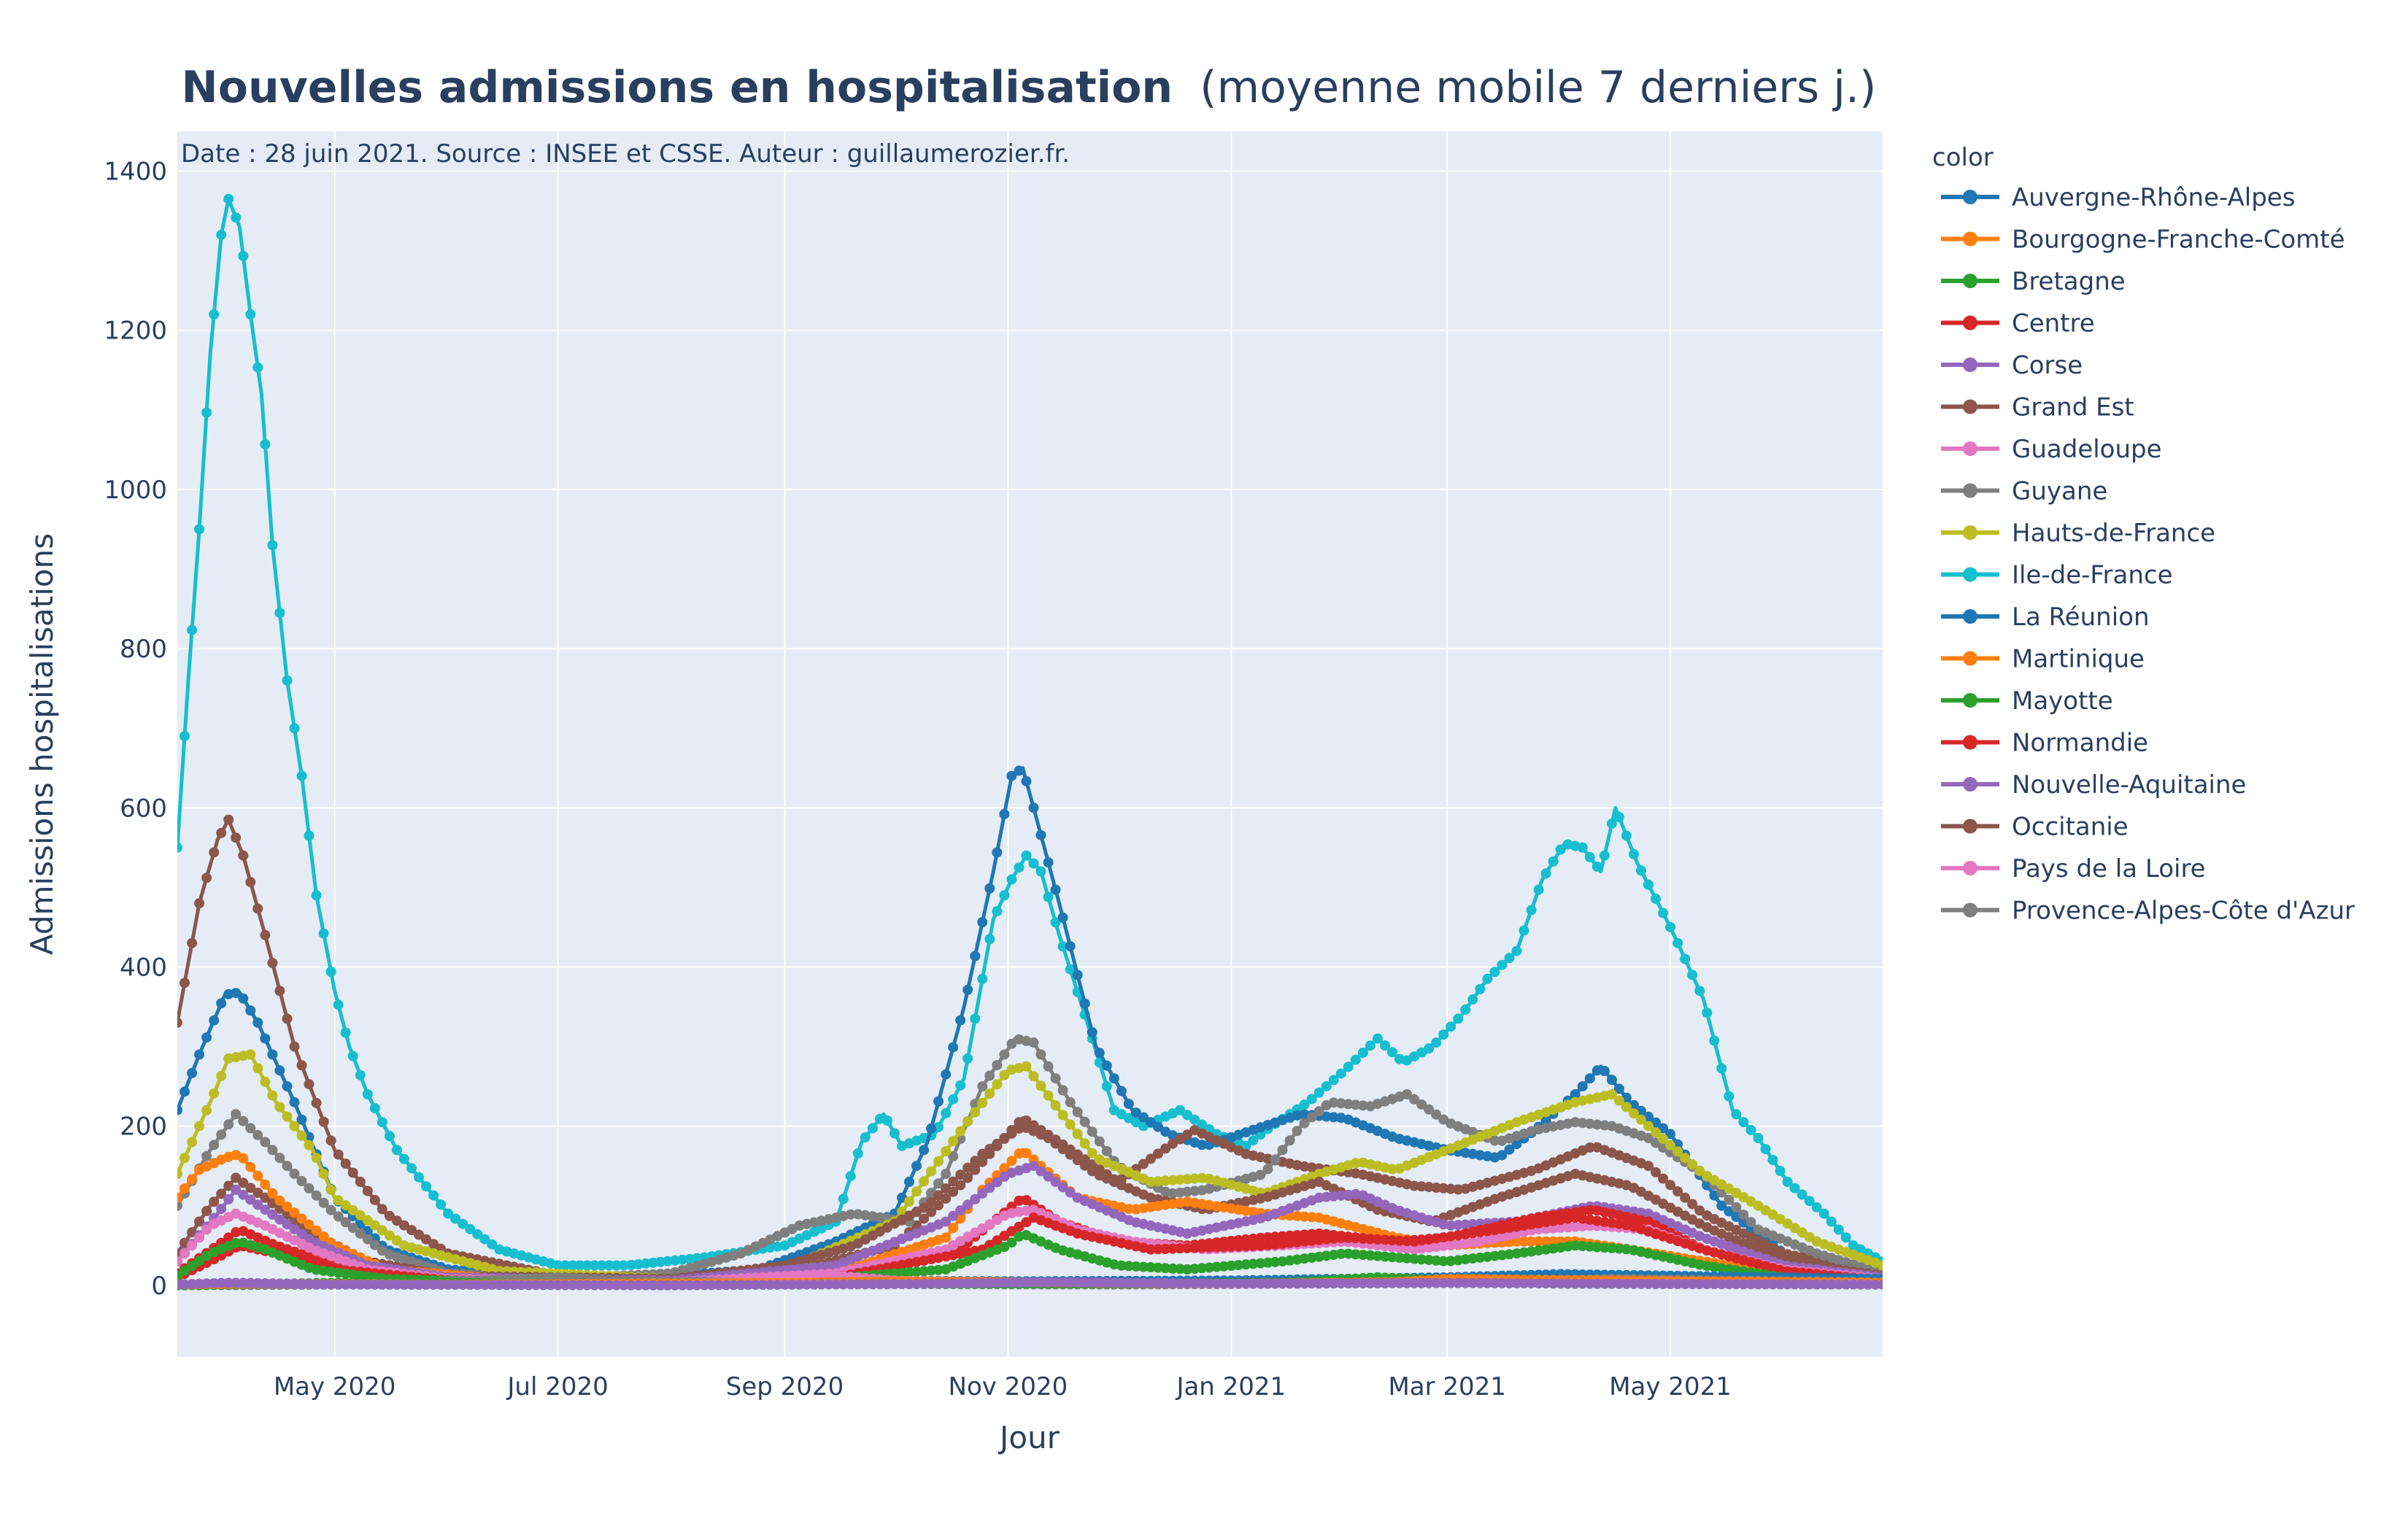  What do you see at coordinates (1009, 1387) in the screenshot?
I see `x-tick-label: Nov 2020` at bounding box center [1009, 1387].